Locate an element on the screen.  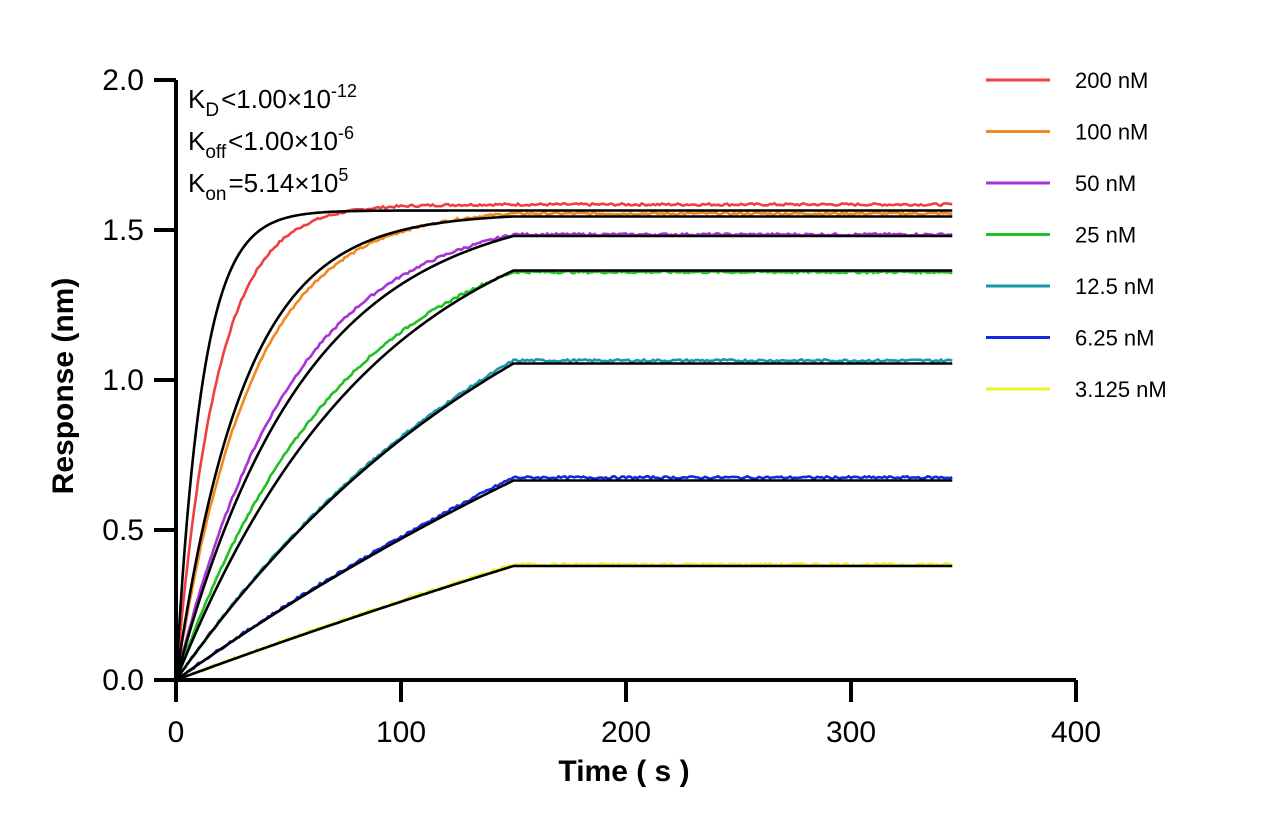
x-tick-label: 200 is located at coordinates (626, 732).